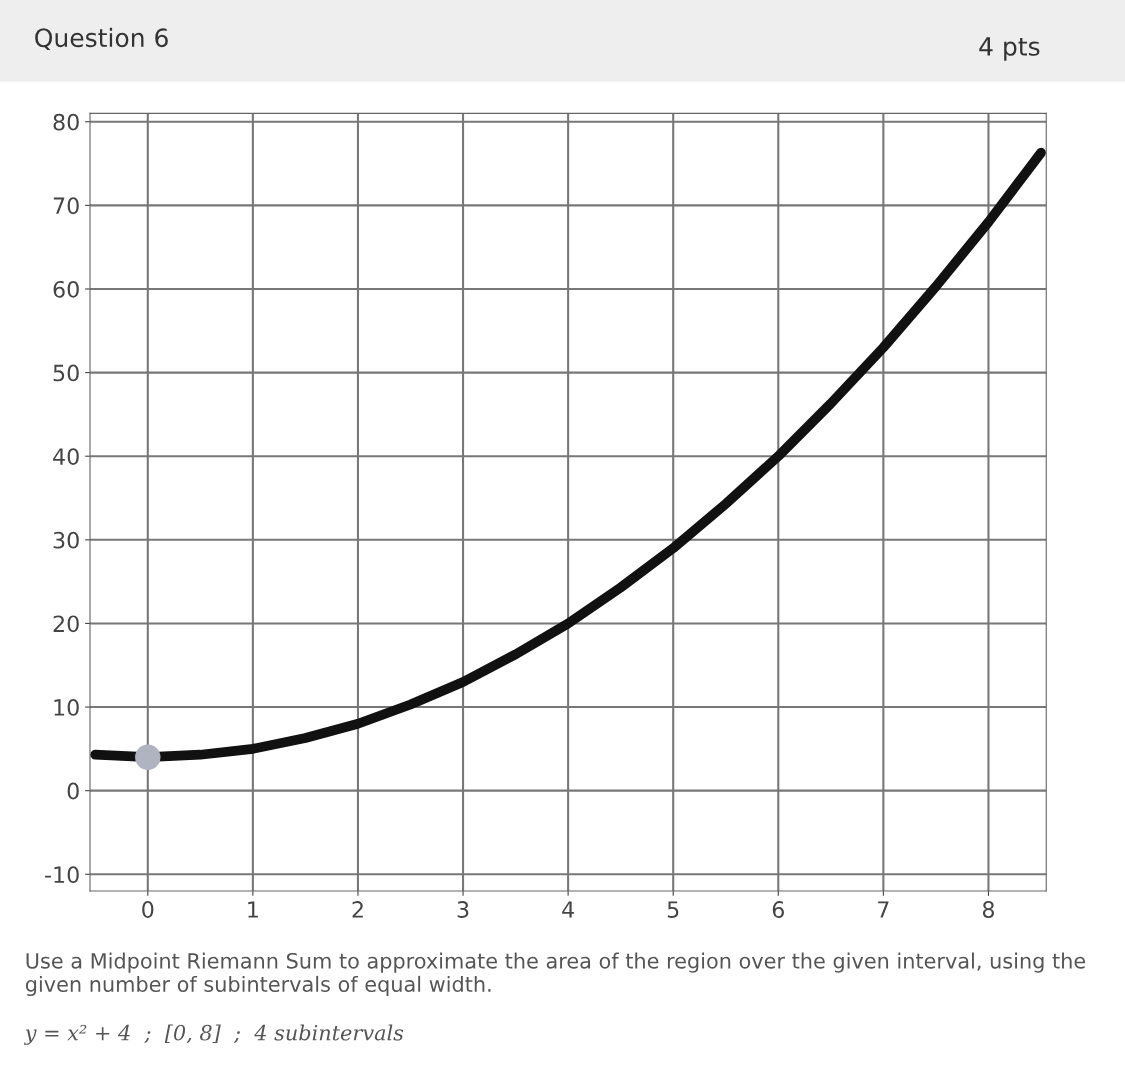 This screenshot has height=1080, width=1125. I want to click on x-tick-label: 5, so click(673, 909).